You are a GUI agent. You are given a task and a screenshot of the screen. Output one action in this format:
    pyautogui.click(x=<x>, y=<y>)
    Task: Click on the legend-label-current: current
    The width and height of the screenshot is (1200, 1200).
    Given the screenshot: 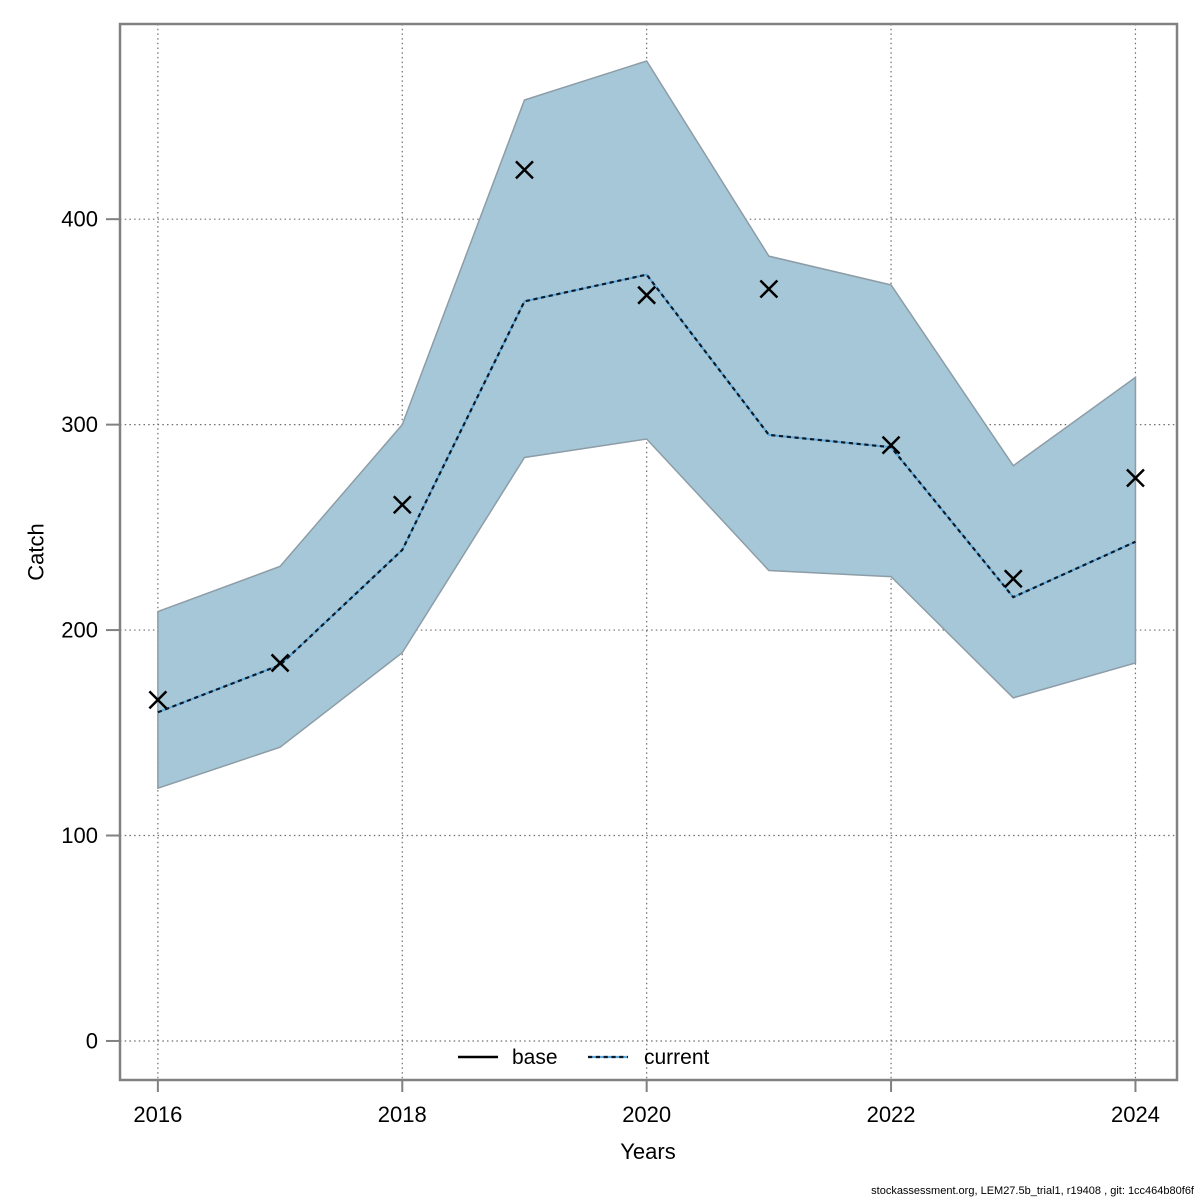 What is the action you would take?
    pyautogui.click(x=677, y=1057)
    